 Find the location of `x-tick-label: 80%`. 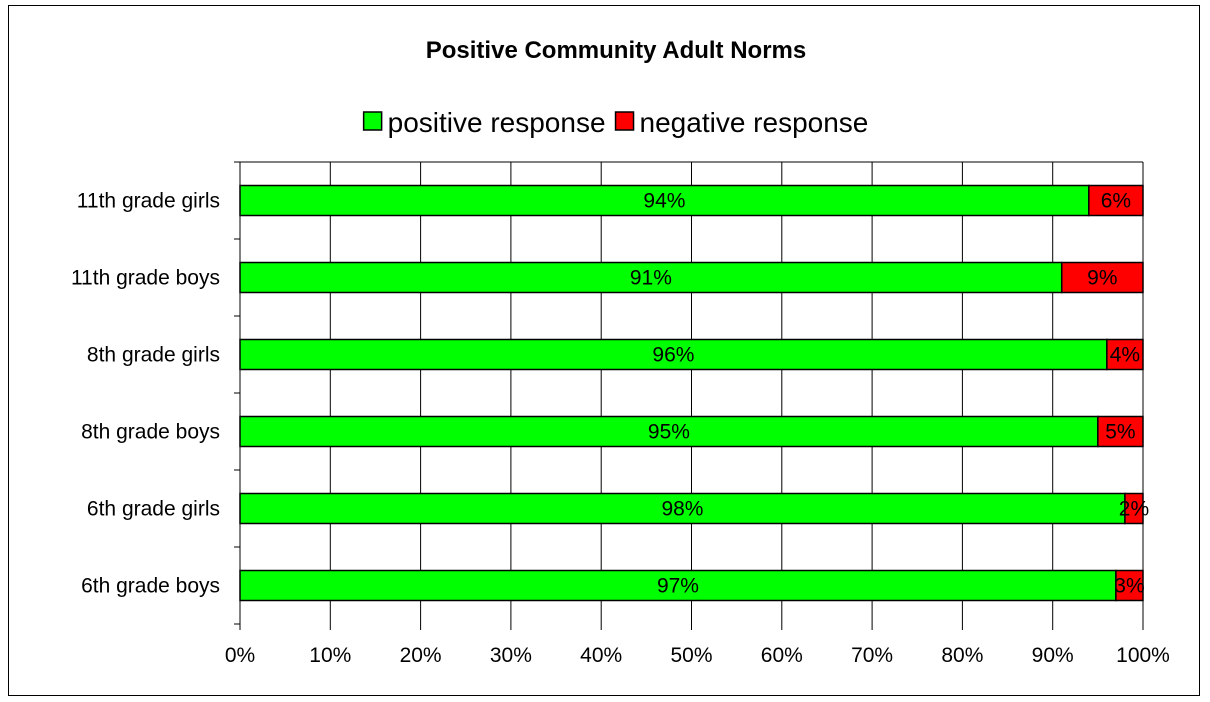

x-tick-label: 80% is located at coordinates (962, 655).